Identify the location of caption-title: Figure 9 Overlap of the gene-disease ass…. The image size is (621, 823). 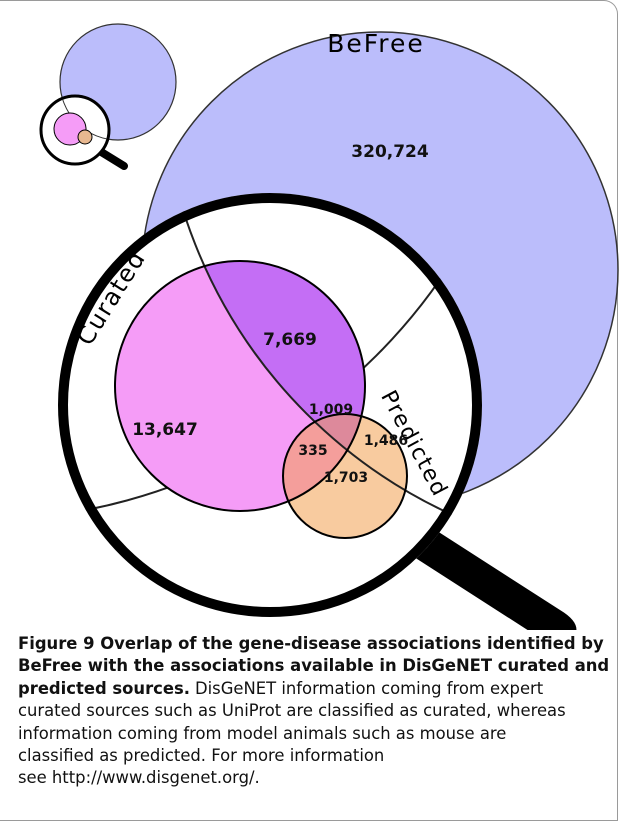
(311, 643).